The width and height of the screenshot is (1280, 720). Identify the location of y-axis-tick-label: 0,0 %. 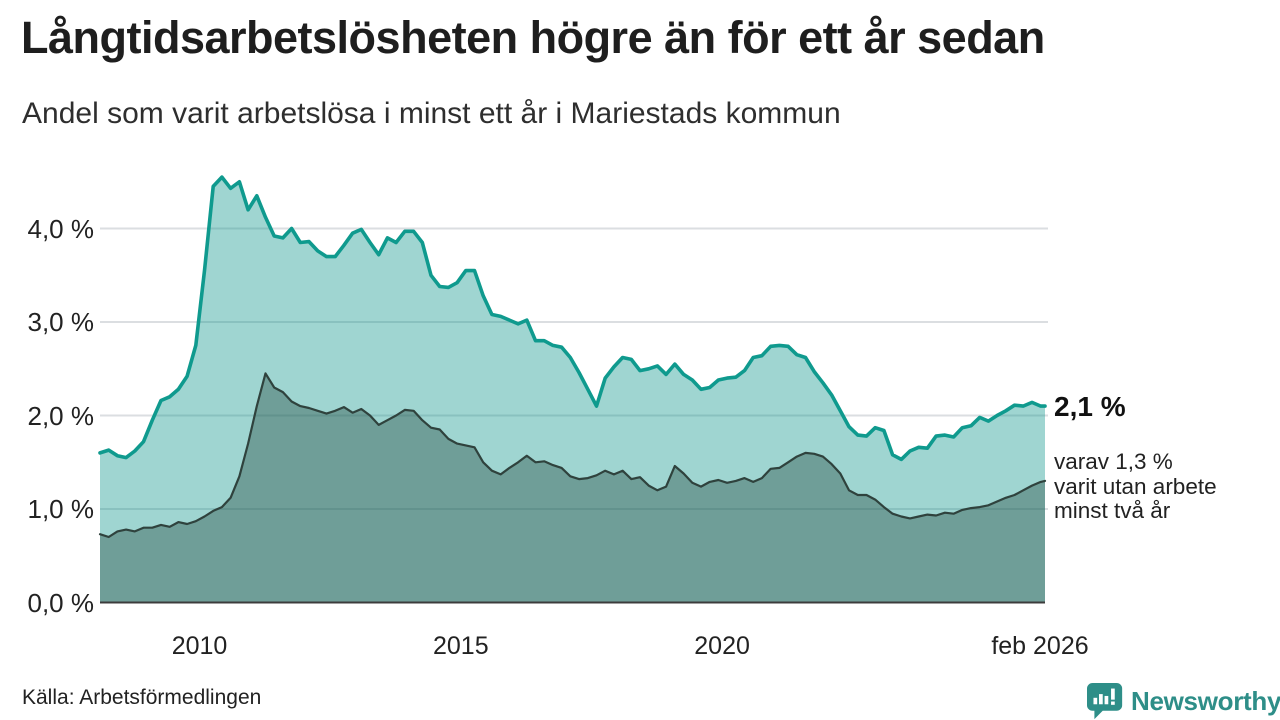
(61, 602).